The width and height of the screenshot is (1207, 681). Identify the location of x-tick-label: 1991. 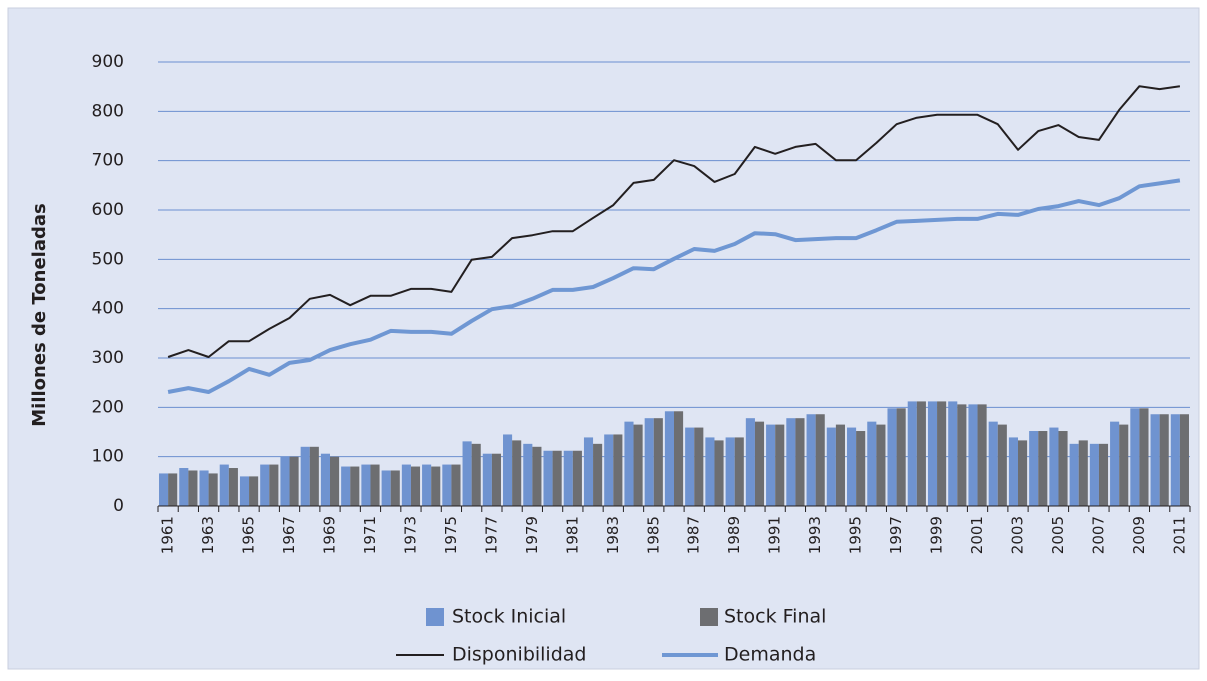
(775, 535).